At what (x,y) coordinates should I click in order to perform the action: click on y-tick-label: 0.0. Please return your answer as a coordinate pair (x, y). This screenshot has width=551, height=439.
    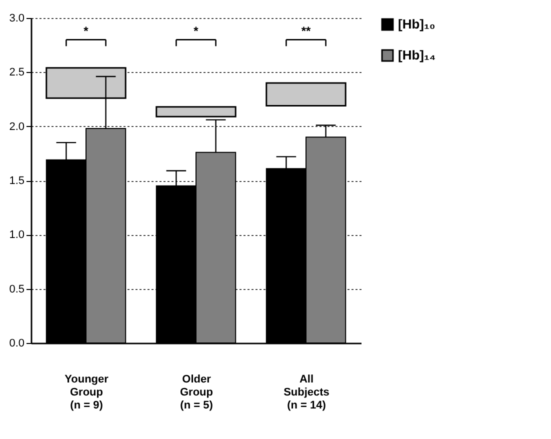
    Looking at the image, I should click on (16, 344).